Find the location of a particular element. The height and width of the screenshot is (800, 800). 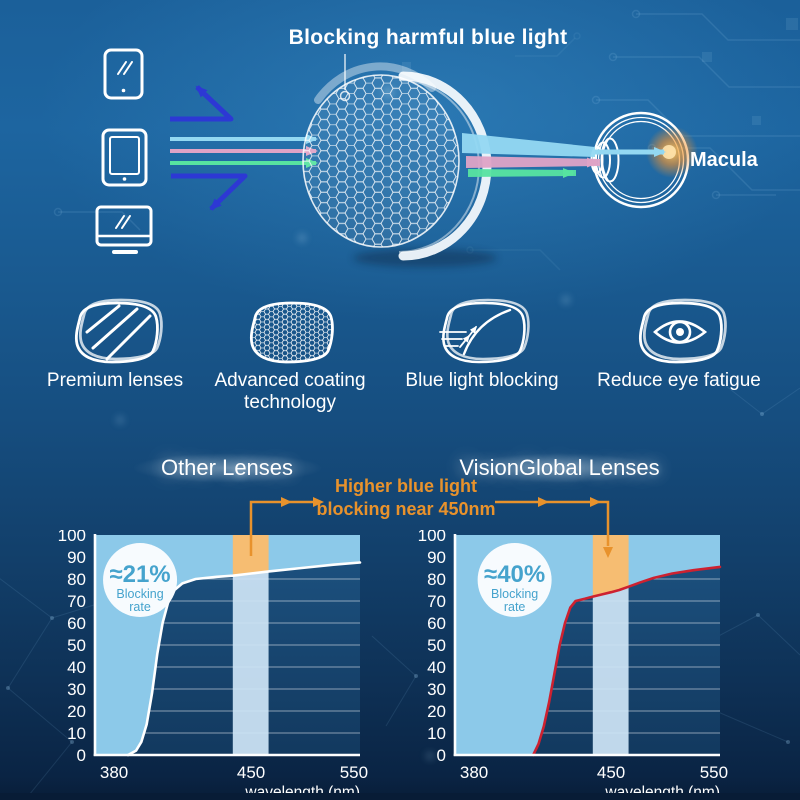

reflected-blue-ray-arrows is located at coordinates (209, 148).